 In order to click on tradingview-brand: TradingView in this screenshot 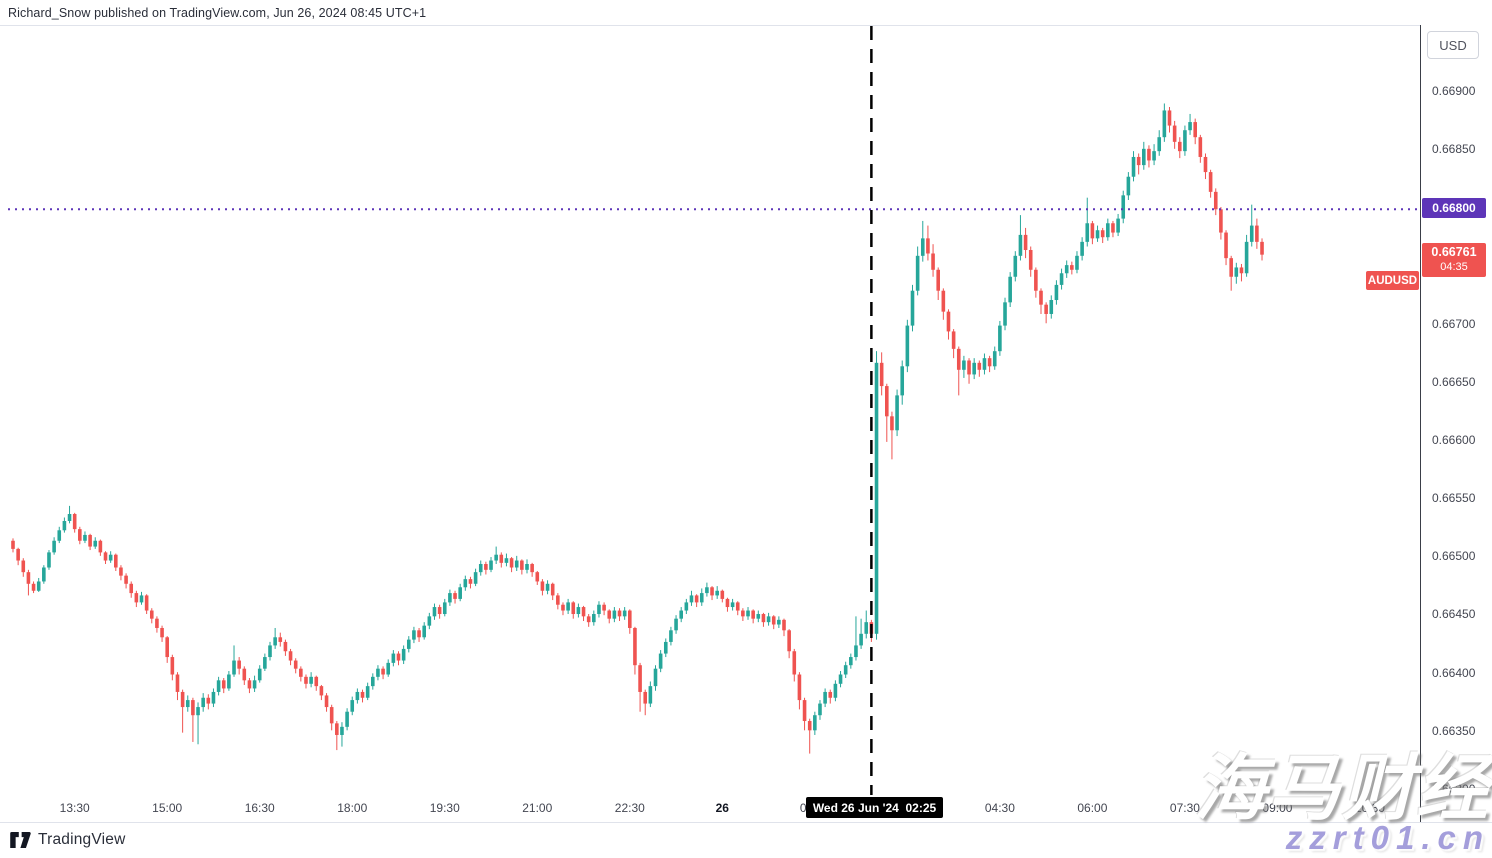, I will do `click(68, 840)`.